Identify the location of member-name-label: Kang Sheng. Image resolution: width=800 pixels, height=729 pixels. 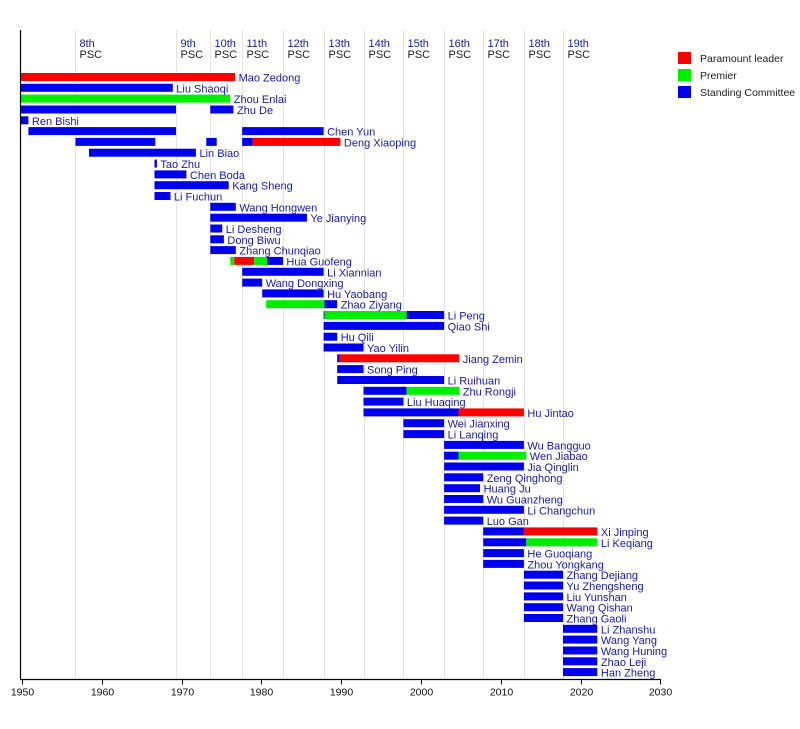
(262, 187).